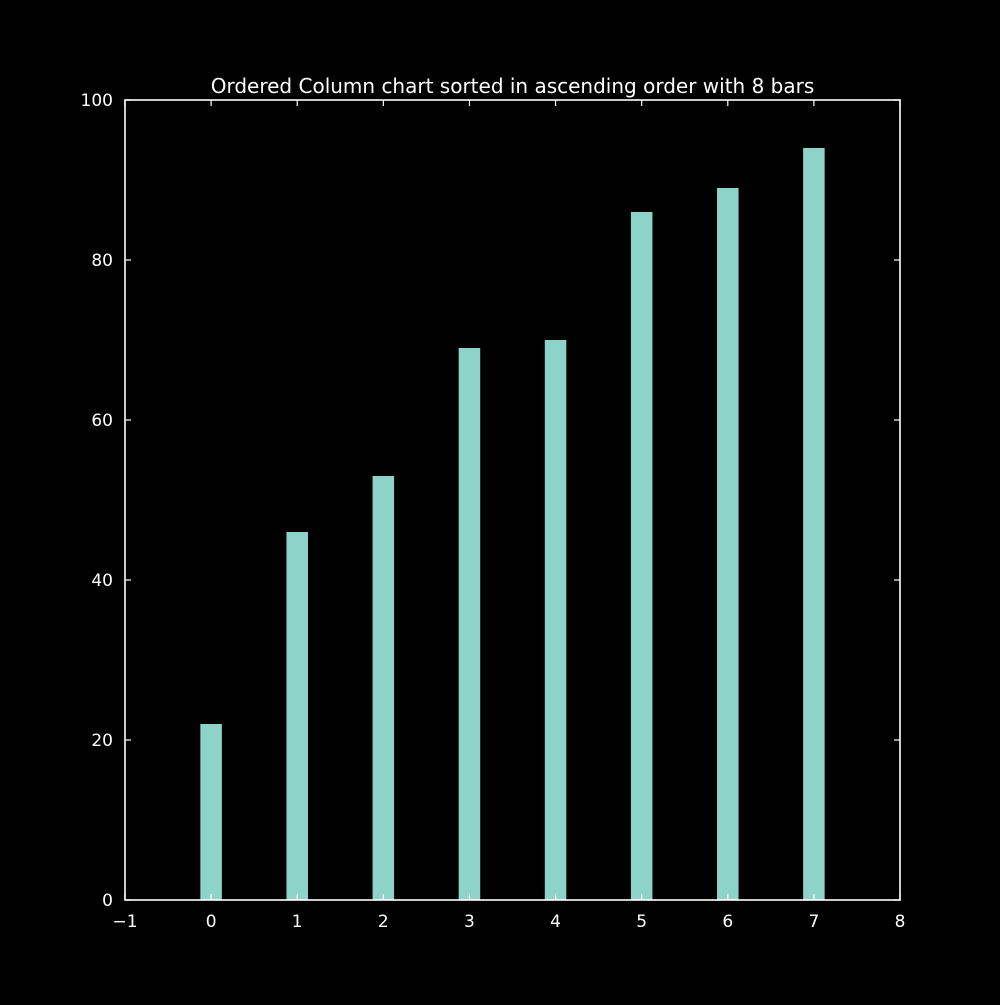 This screenshot has width=1000, height=1005. What do you see at coordinates (107, 901) in the screenshot?
I see `y-tick-label: 0` at bounding box center [107, 901].